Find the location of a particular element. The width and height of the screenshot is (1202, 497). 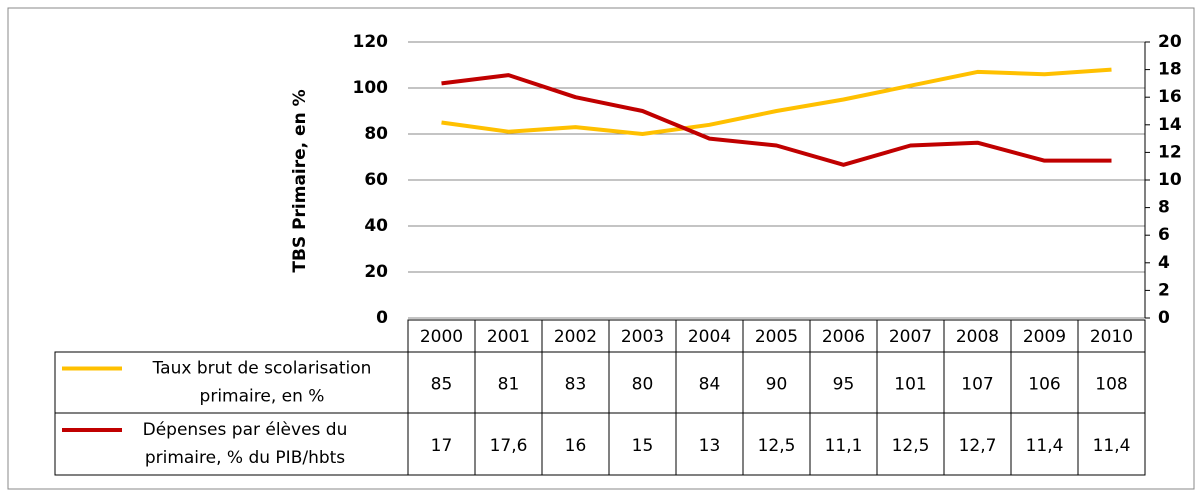

x-tick-label: 2005 is located at coordinates (776, 337).